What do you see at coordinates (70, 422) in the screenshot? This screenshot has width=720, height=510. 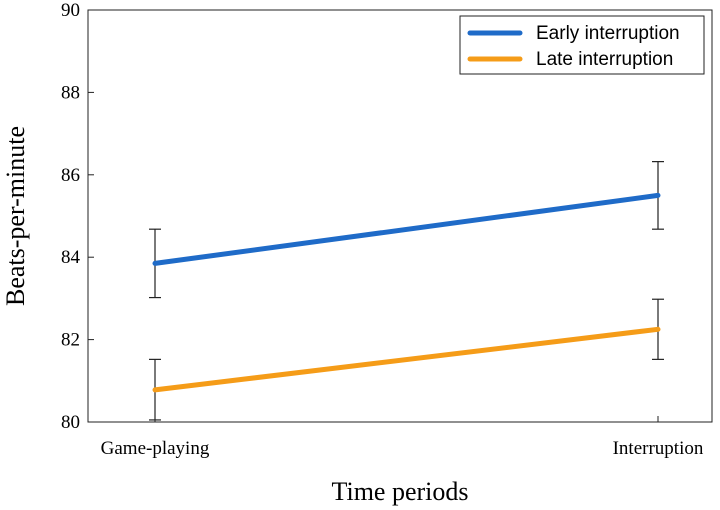 I see `y-tick-label: 80` at bounding box center [70, 422].